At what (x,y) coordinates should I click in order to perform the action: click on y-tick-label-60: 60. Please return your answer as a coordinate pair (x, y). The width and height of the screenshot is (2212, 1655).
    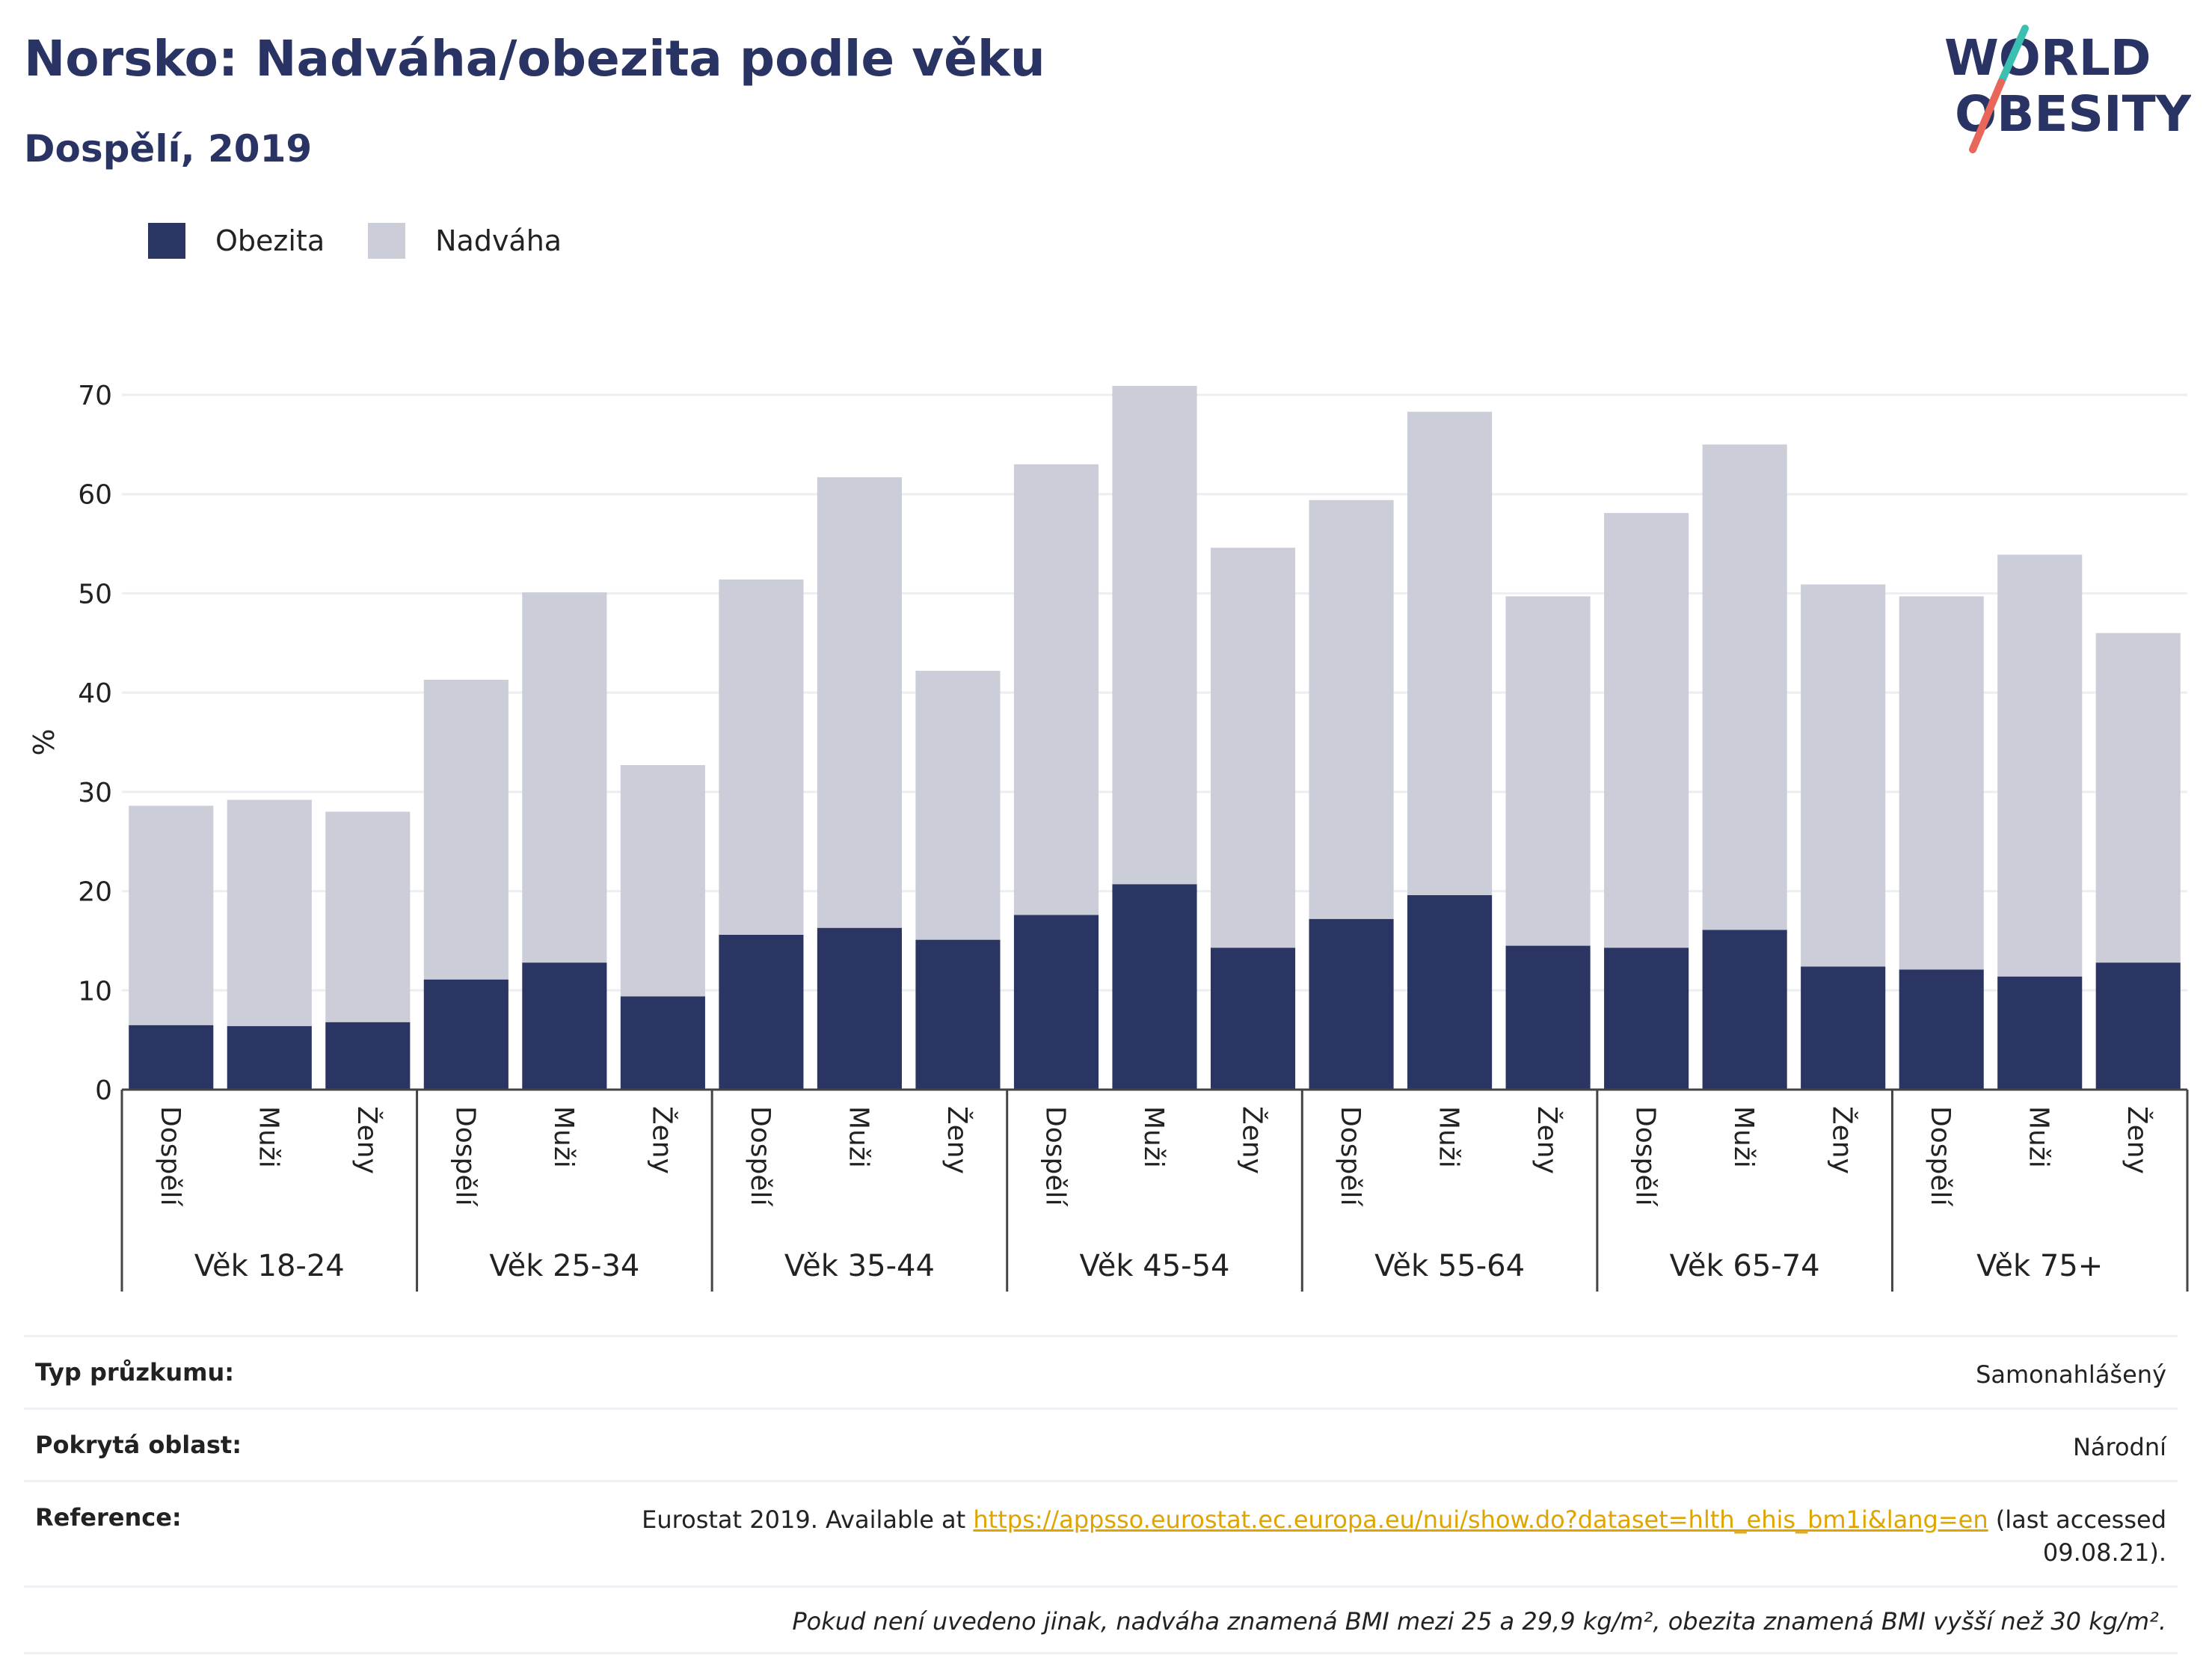
    Looking at the image, I should click on (95, 495).